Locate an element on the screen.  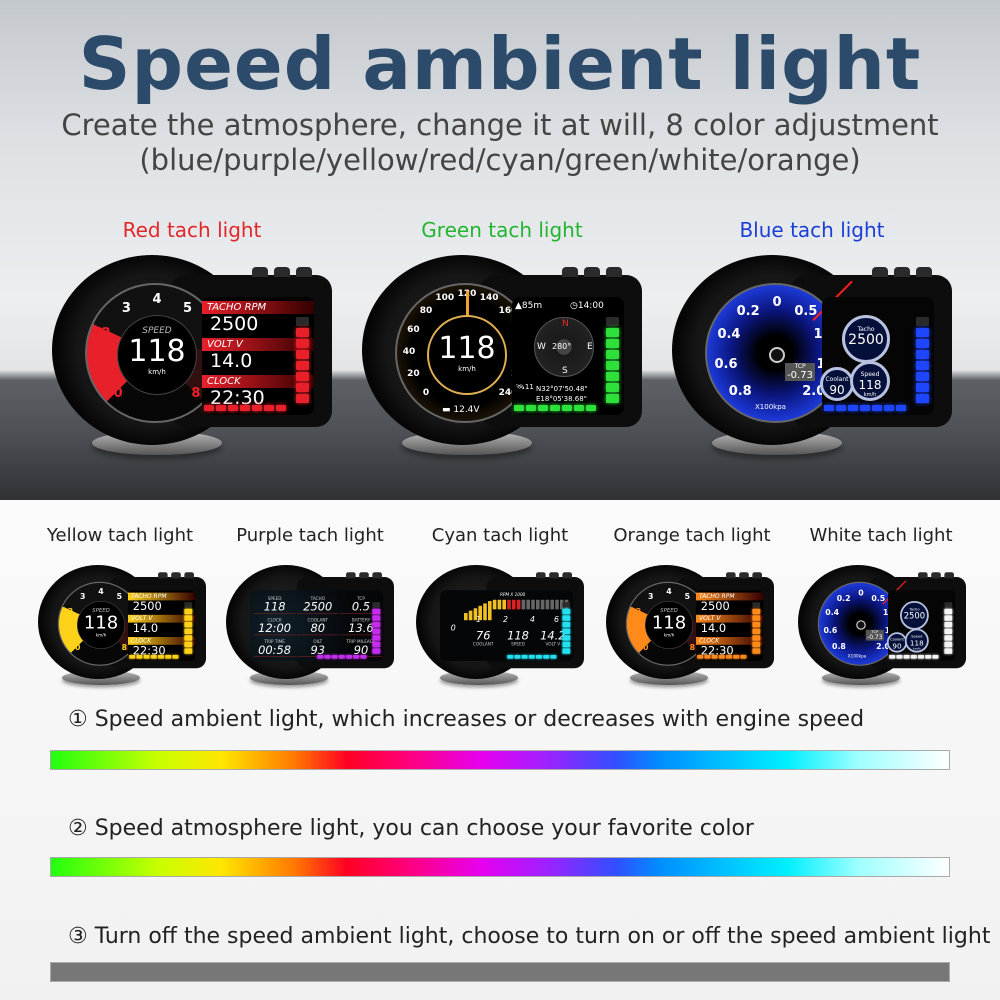
reading-value: 118 is located at coordinates (870, 384).